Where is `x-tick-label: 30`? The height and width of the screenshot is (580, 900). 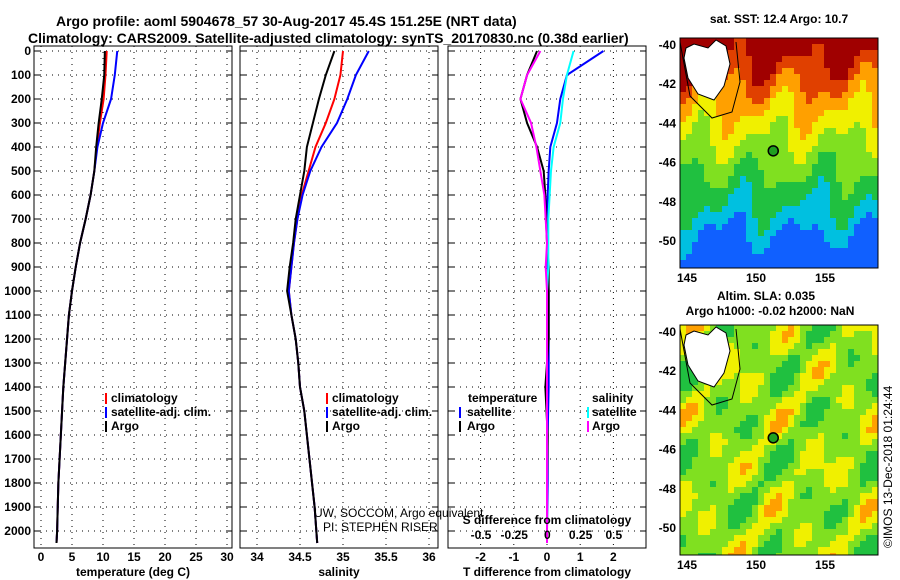
x-tick-label: 30 is located at coordinates (227, 557).